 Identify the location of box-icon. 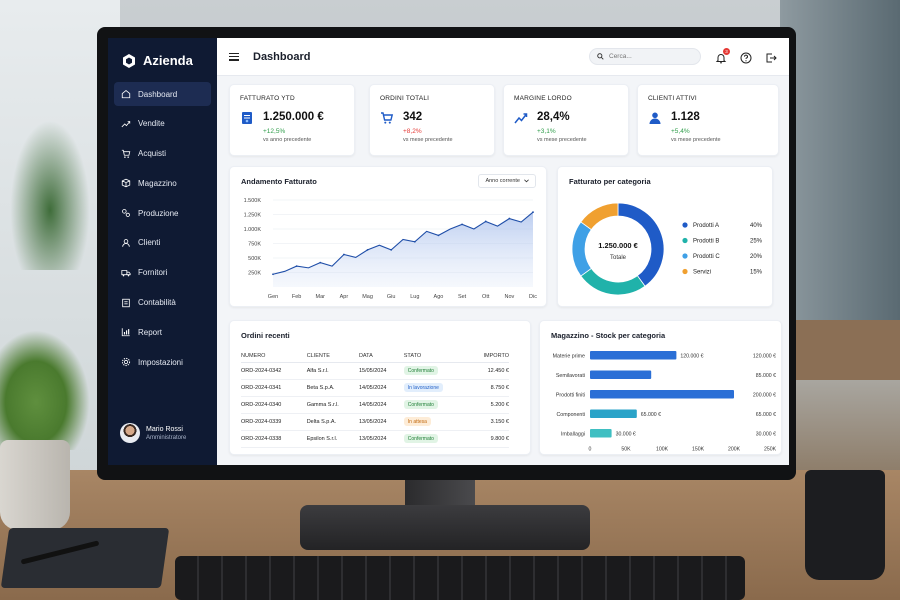
(126, 183).